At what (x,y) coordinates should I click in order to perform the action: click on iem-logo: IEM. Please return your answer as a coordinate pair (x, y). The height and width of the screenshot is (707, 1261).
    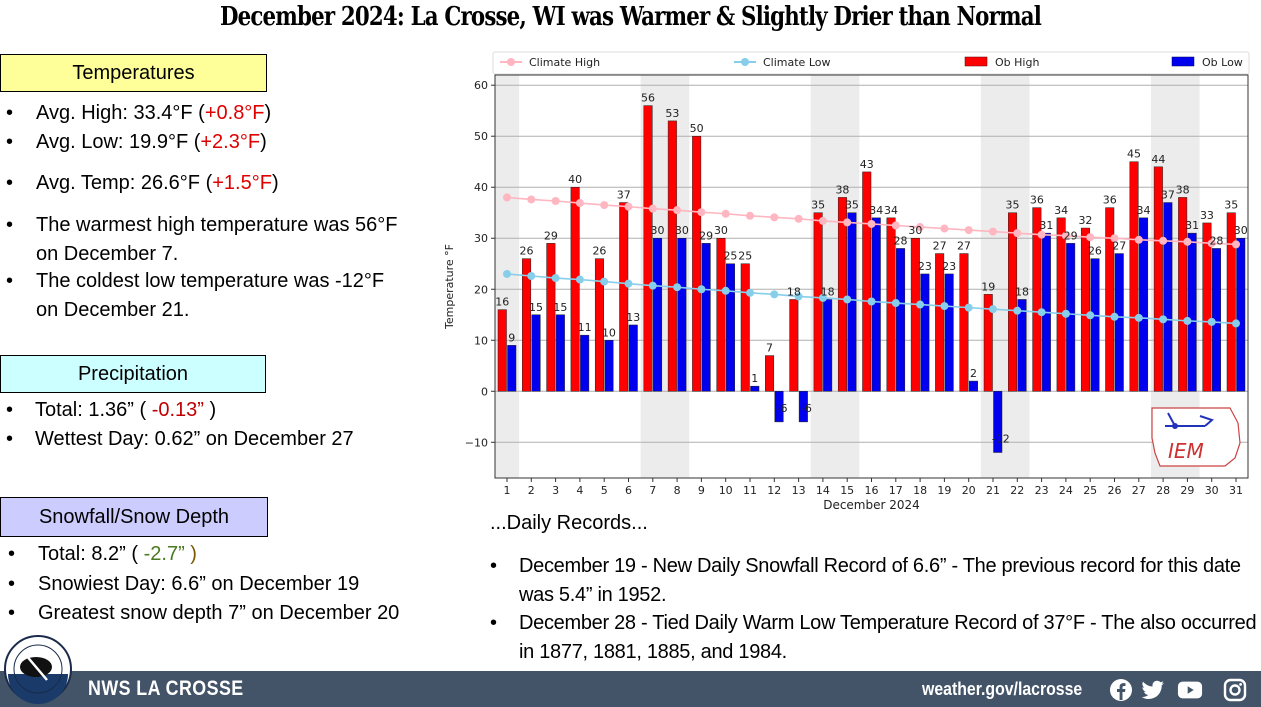
    Looking at the image, I should click on (1196, 437).